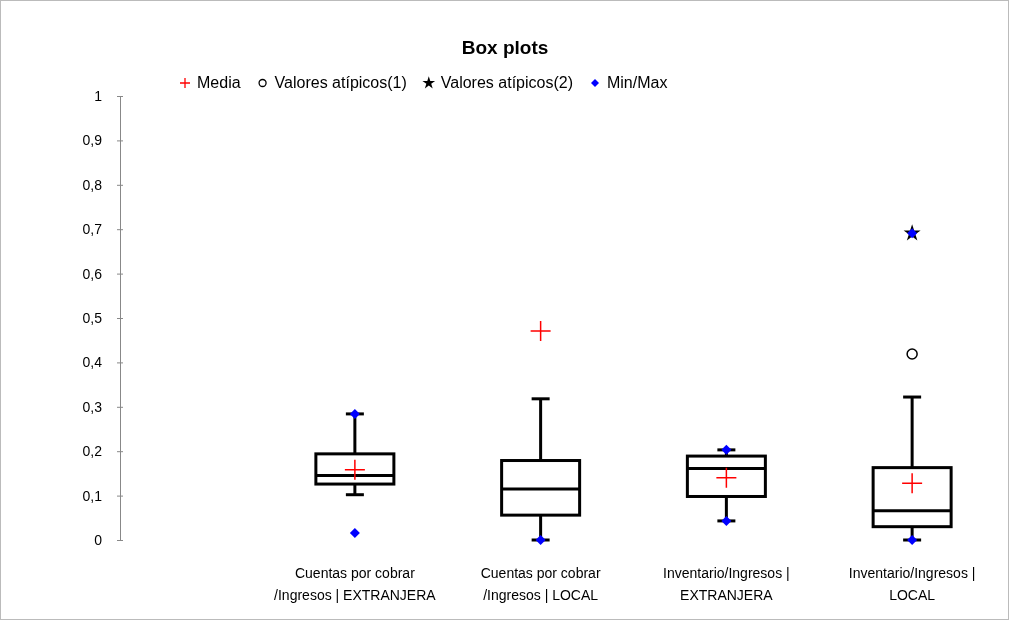  What do you see at coordinates (505, 47) in the screenshot?
I see `chart-title: Box plots` at bounding box center [505, 47].